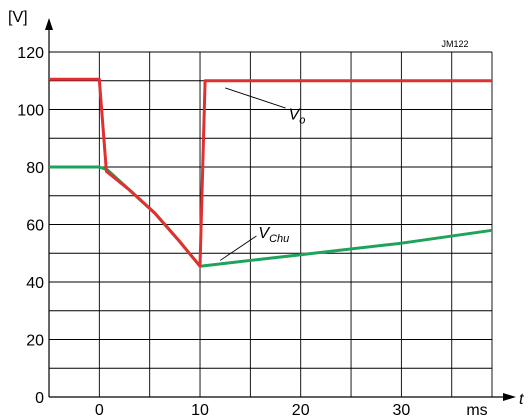 Image resolution: width=529 pixels, height=418 pixels. Describe the element at coordinates (454, 44) in the screenshot. I see `figure-reference-label: JM122` at that location.